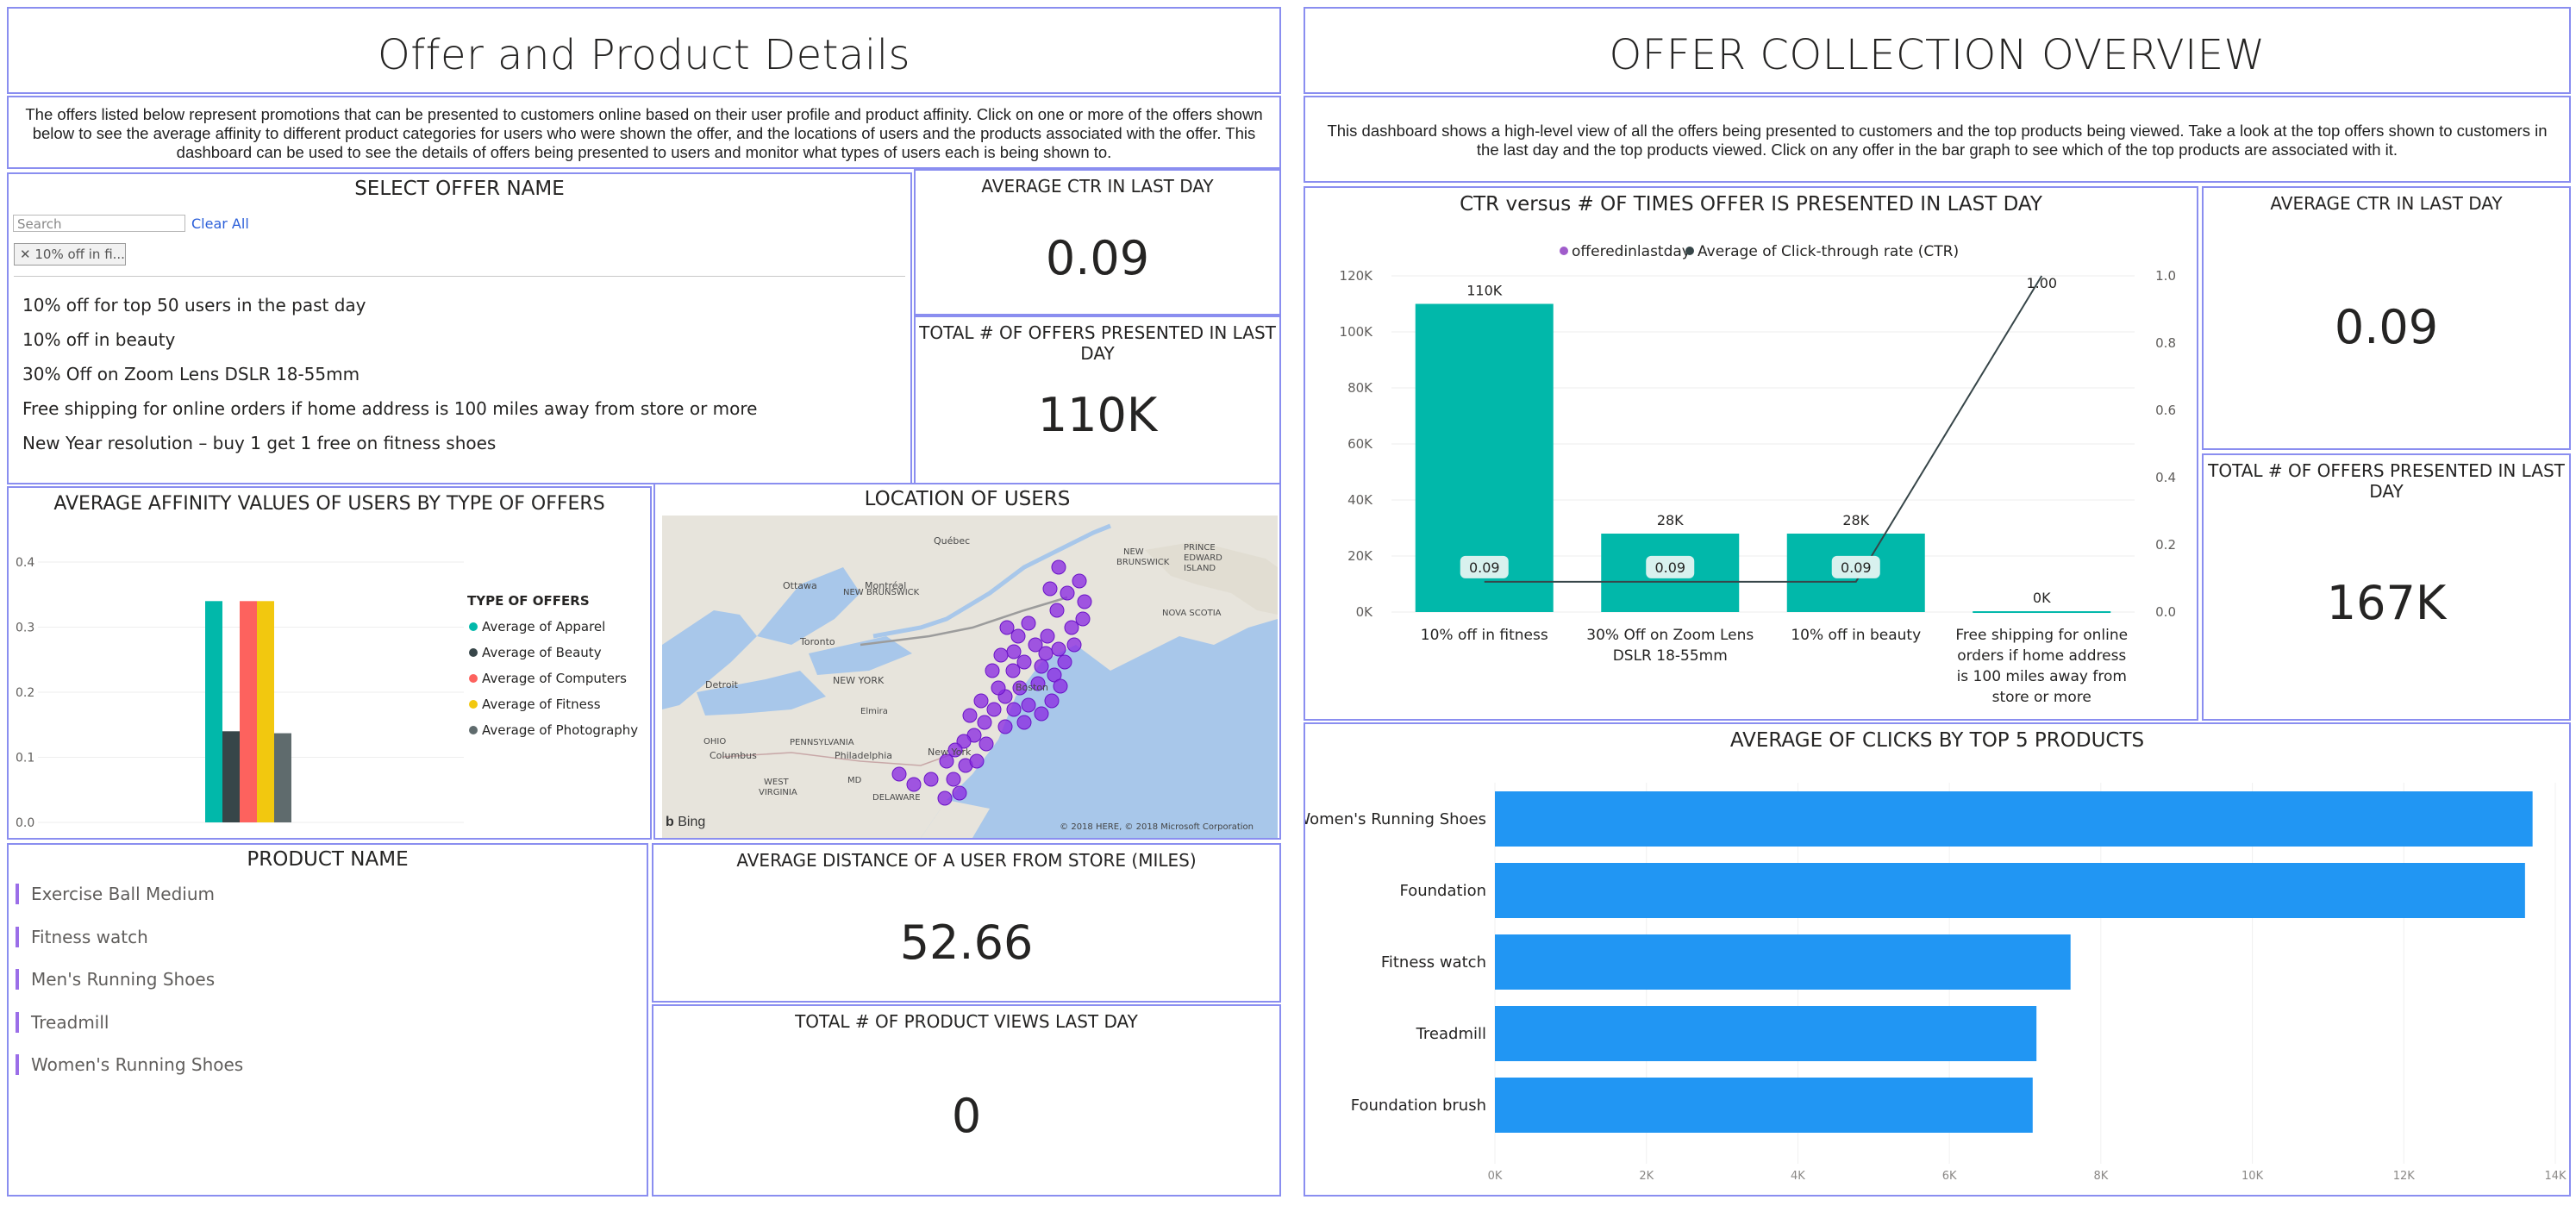 The height and width of the screenshot is (1206, 2576). I want to click on offer-option: 10% off for top 50 users in the past day, so click(194, 306).